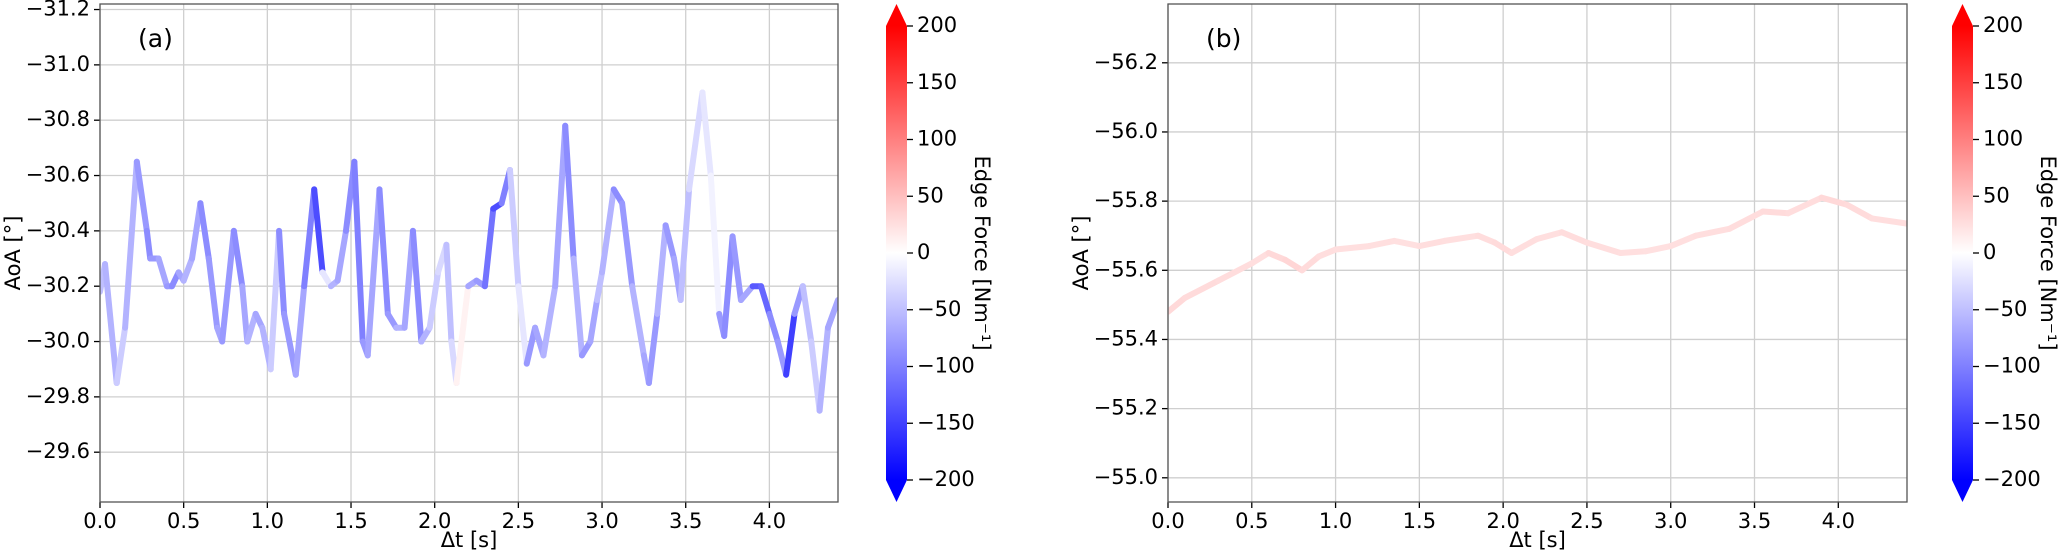  Describe the element at coordinates (2003, 82) in the screenshot. I see `colorbar-tick-label: 150` at that location.